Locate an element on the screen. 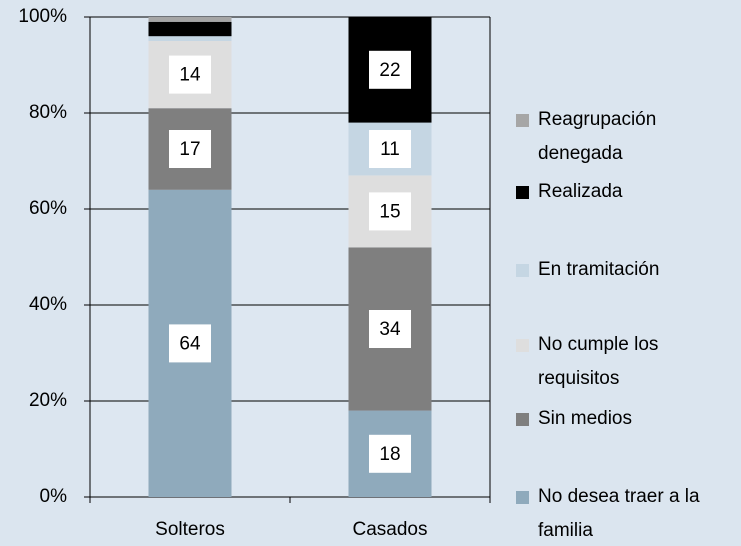 The height and width of the screenshot is (546, 741). legend-label: Reagrupación denegada is located at coordinates (597, 136).